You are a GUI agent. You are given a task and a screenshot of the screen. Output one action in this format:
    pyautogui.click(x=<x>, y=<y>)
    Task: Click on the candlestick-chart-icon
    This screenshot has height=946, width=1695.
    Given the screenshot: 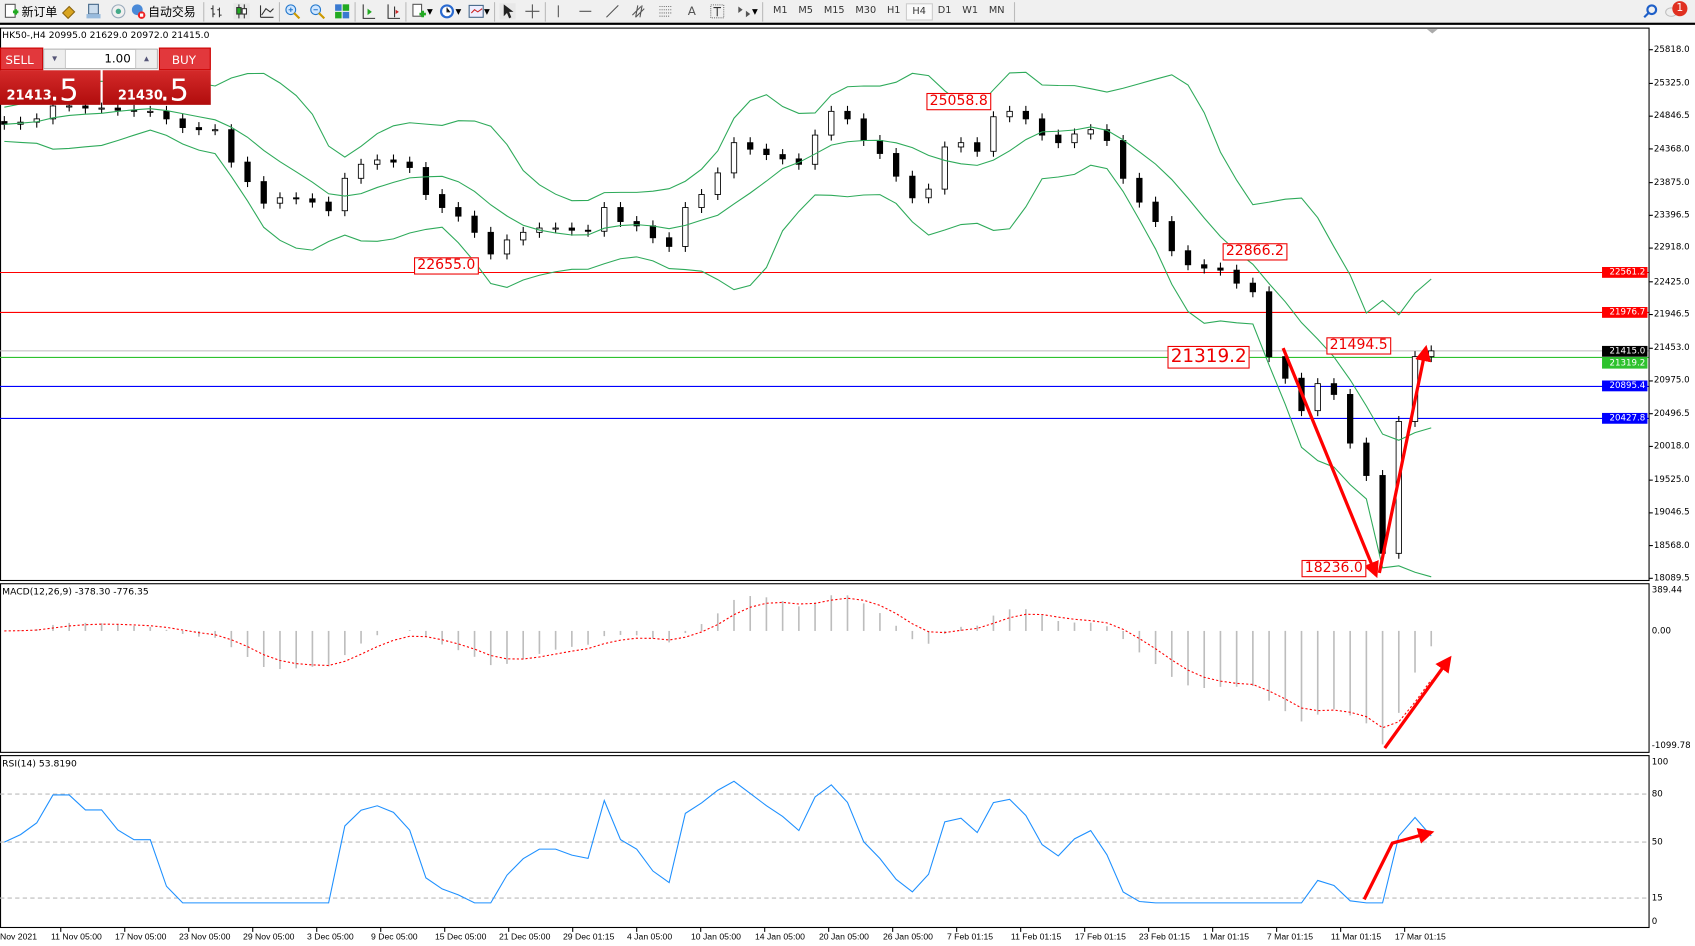 What is the action you would take?
    pyautogui.click(x=241, y=11)
    